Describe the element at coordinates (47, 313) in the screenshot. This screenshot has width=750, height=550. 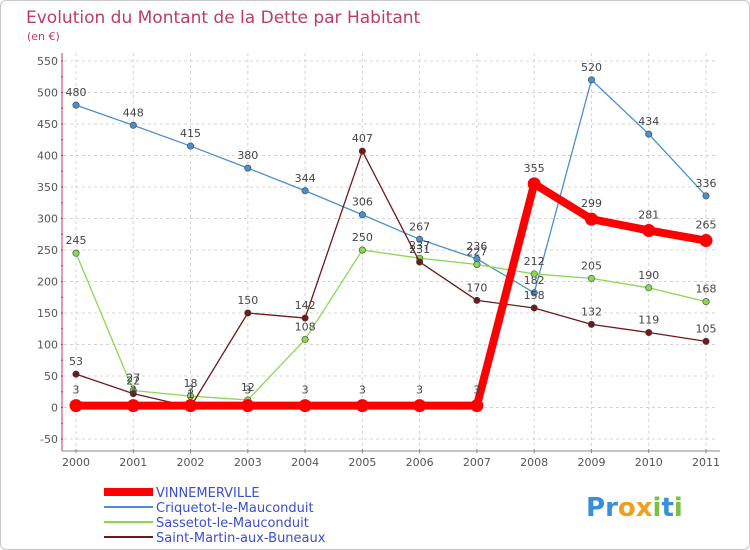
I see `y-tick-label: 150` at that location.